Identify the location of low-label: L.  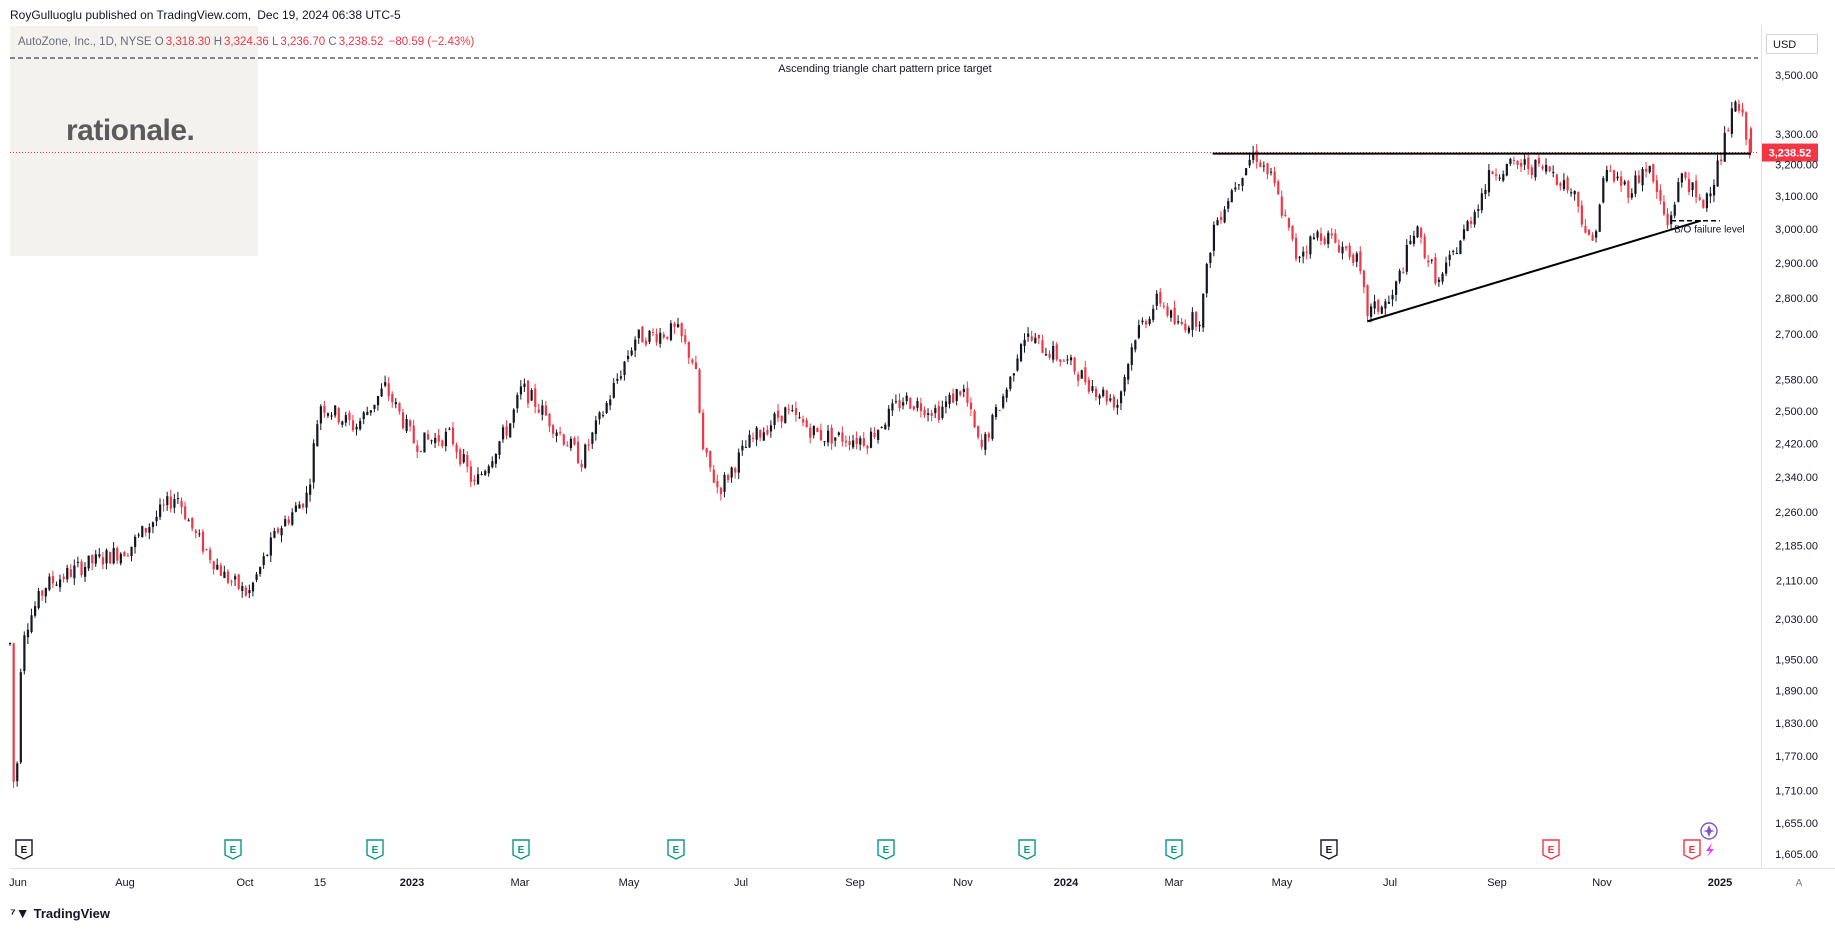
(275, 42).